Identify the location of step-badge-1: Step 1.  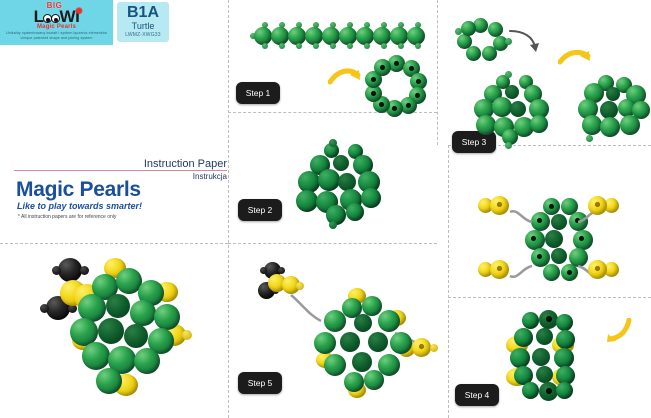
(258, 93).